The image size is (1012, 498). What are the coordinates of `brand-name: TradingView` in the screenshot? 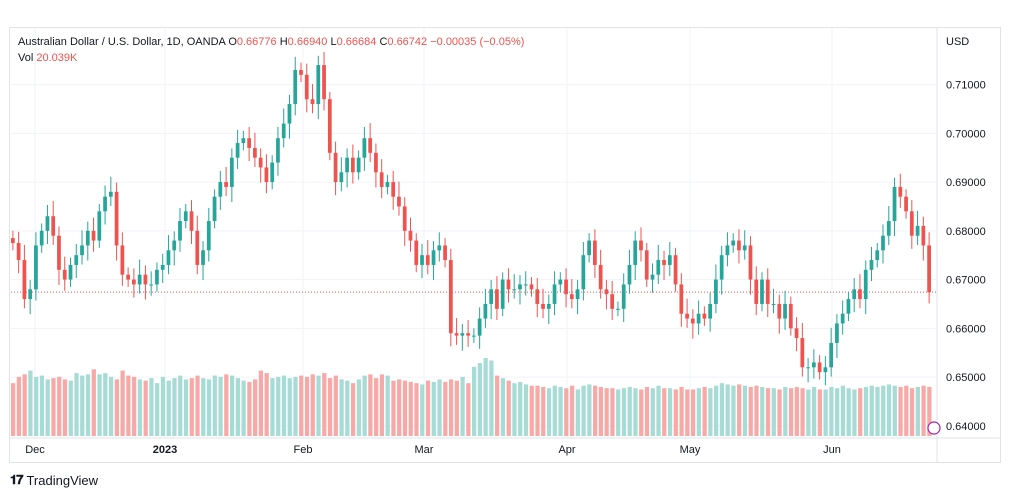 It's located at (62, 480).